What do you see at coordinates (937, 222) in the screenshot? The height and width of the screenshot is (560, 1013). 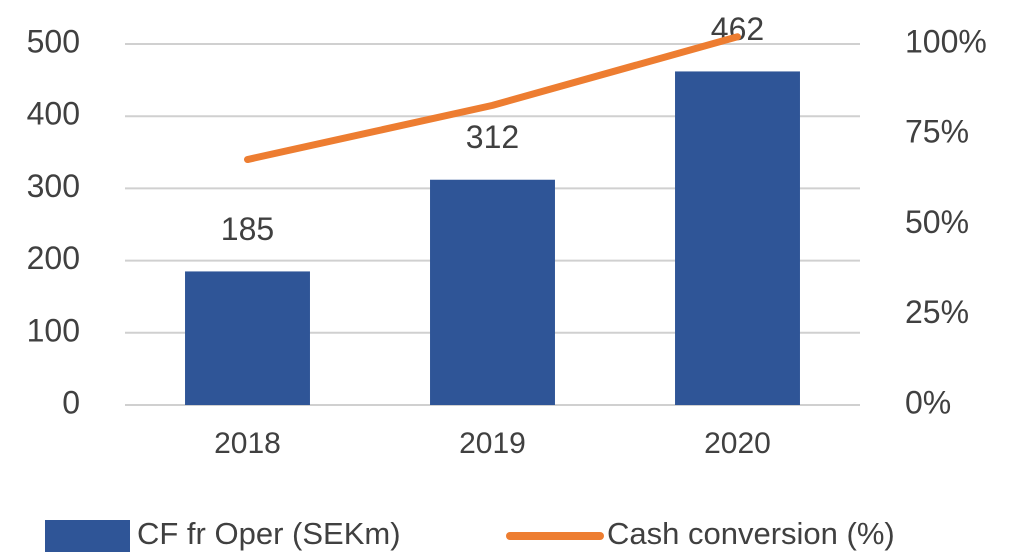 I see `y2-tick-label: 50%` at bounding box center [937, 222].